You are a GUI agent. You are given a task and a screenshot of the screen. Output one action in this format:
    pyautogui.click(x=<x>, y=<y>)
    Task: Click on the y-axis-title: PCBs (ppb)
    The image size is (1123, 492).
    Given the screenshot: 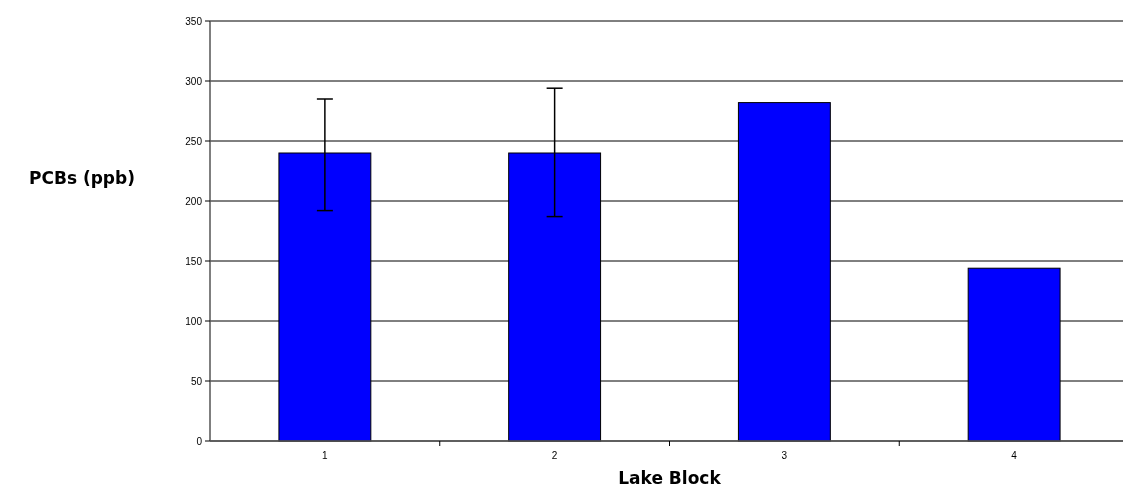 What is the action you would take?
    pyautogui.click(x=82, y=178)
    